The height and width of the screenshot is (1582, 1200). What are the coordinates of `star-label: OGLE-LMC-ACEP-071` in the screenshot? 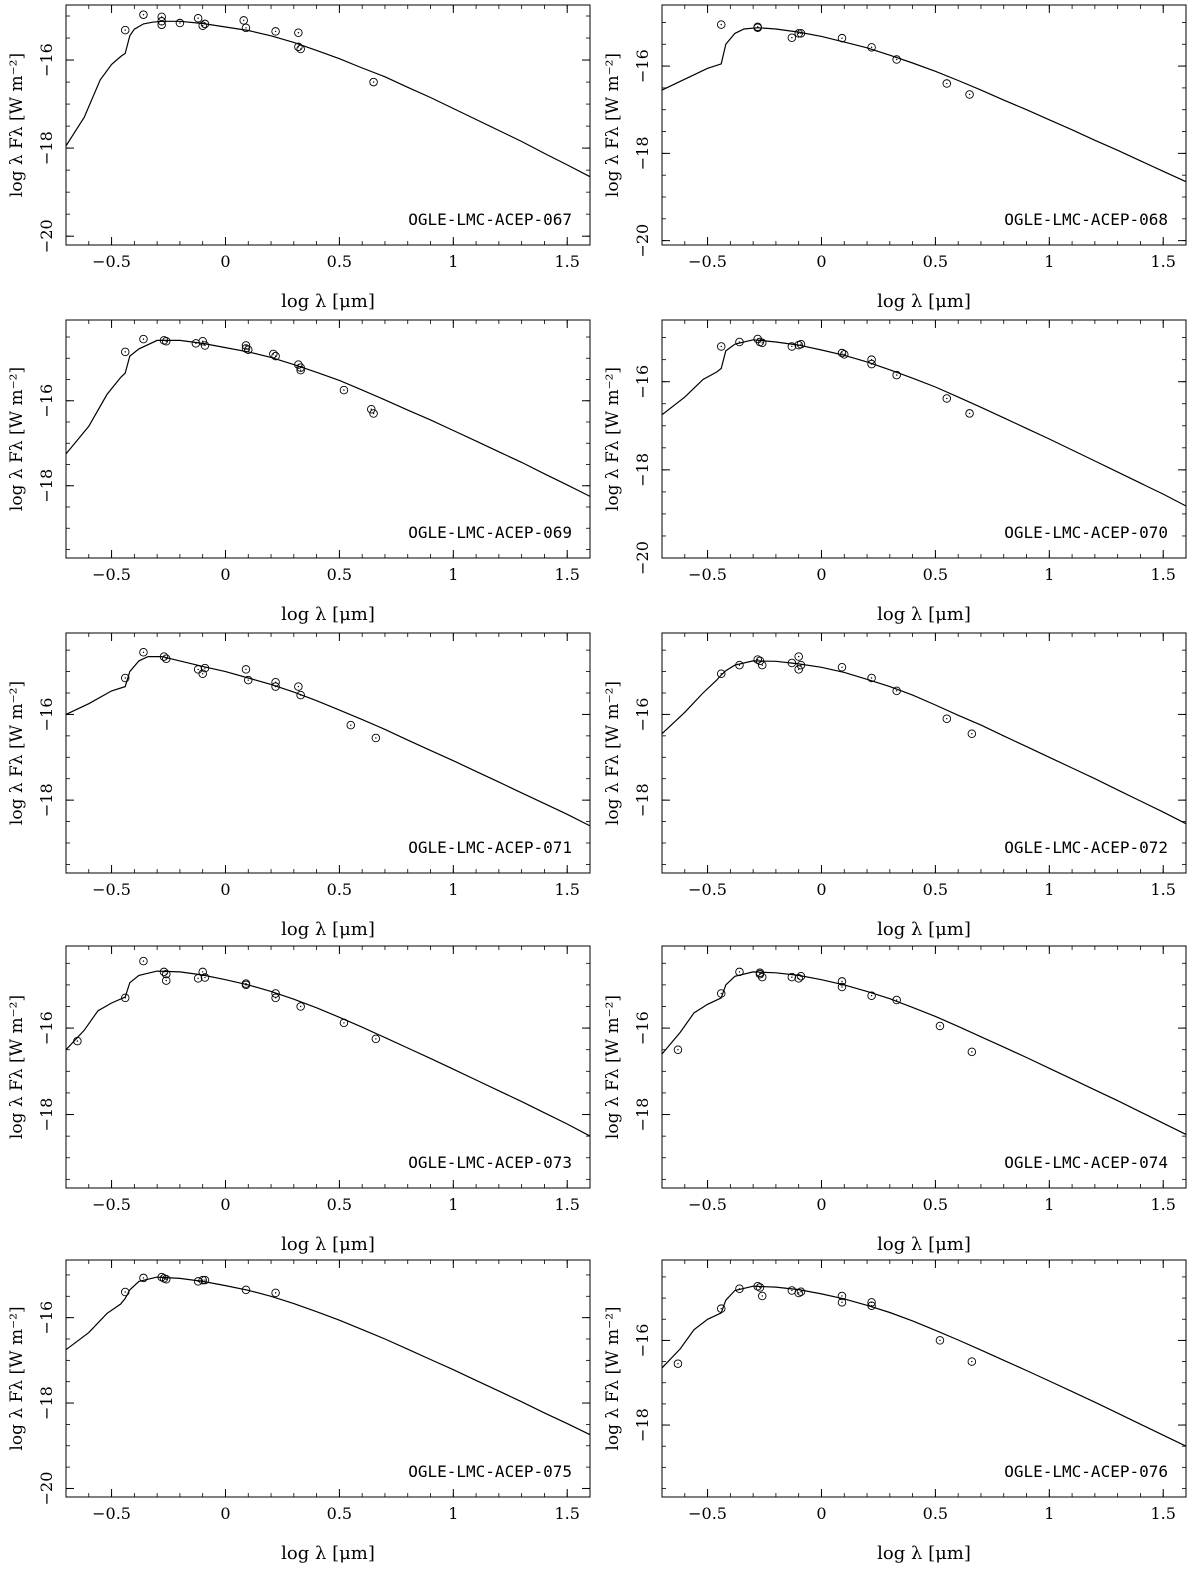 It's located at (490, 847).